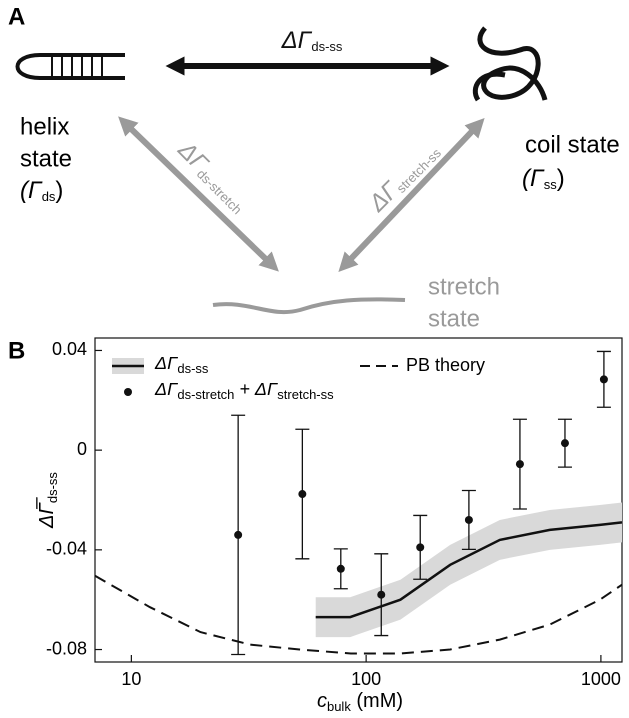  What do you see at coordinates (49, 196) in the screenshot?
I see `subscript: ds` at bounding box center [49, 196].